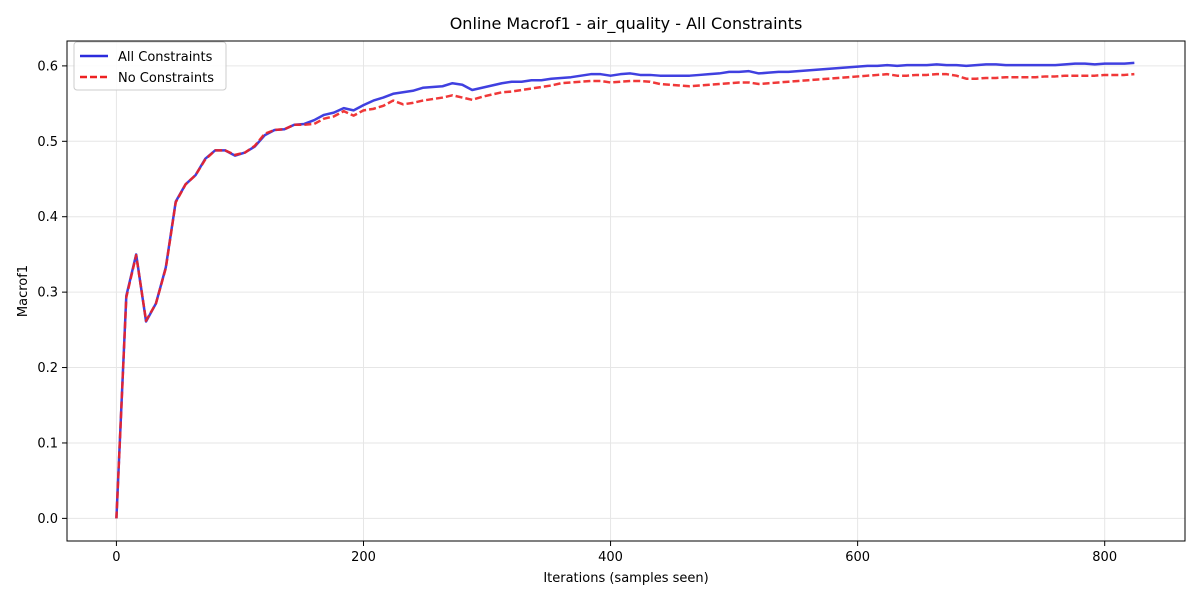 The width and height of the screenshot is (1200, 600). What do you see at coordinates (165, 57) in the screenshot?
I see `legend-label-all-constraints: All Constraints` at bounding box center [165, 57].